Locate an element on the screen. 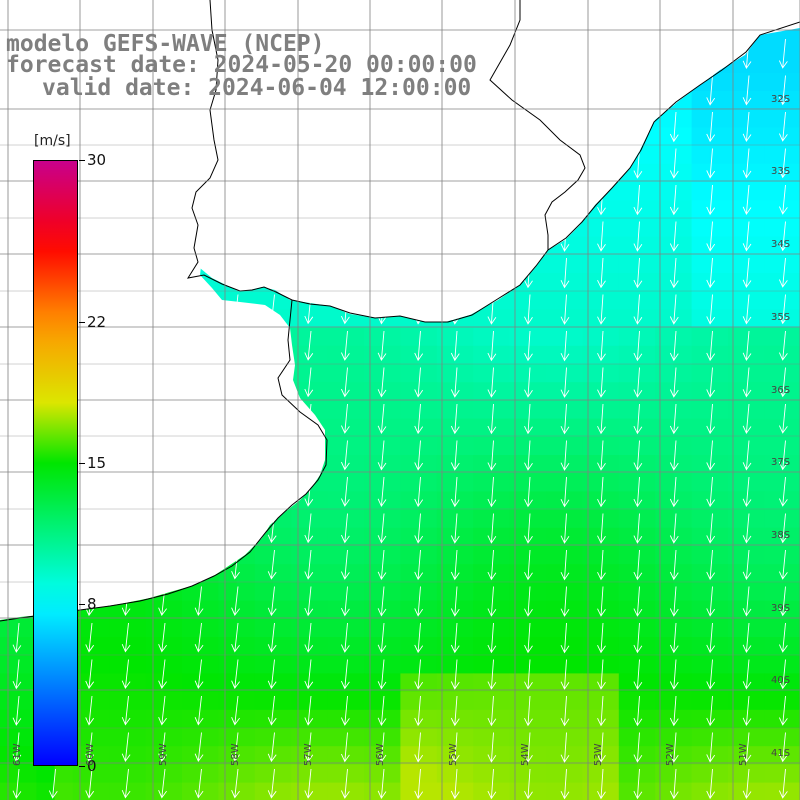 This screenshot has height=800, width=800. latitude-label: 41S is located at coordinates (781, 753).